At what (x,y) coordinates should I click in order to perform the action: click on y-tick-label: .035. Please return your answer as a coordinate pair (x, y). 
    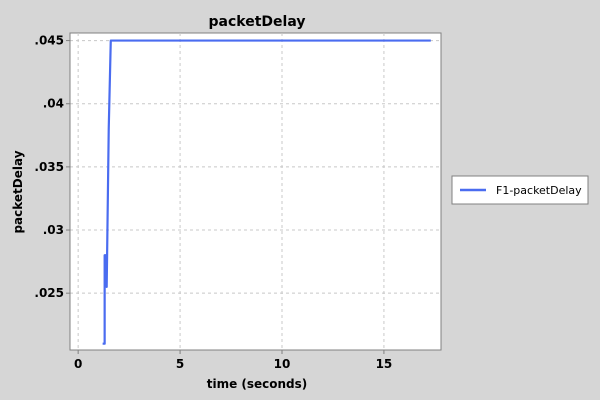
    Looking at the image, I should click on (49, 167).